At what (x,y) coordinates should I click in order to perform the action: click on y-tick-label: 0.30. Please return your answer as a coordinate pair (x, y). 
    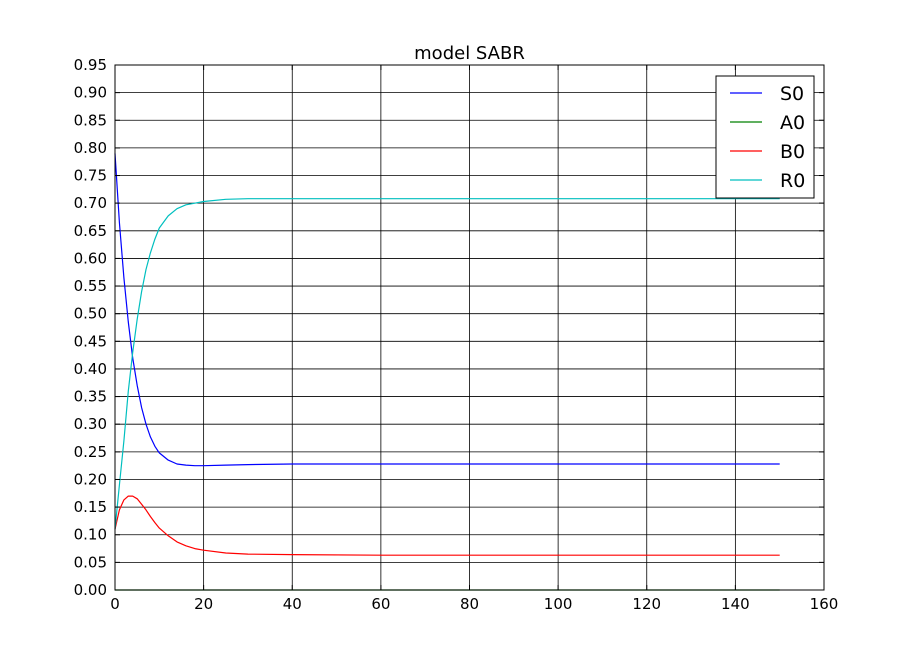
    Looking at the image, I should click on (90, 424).